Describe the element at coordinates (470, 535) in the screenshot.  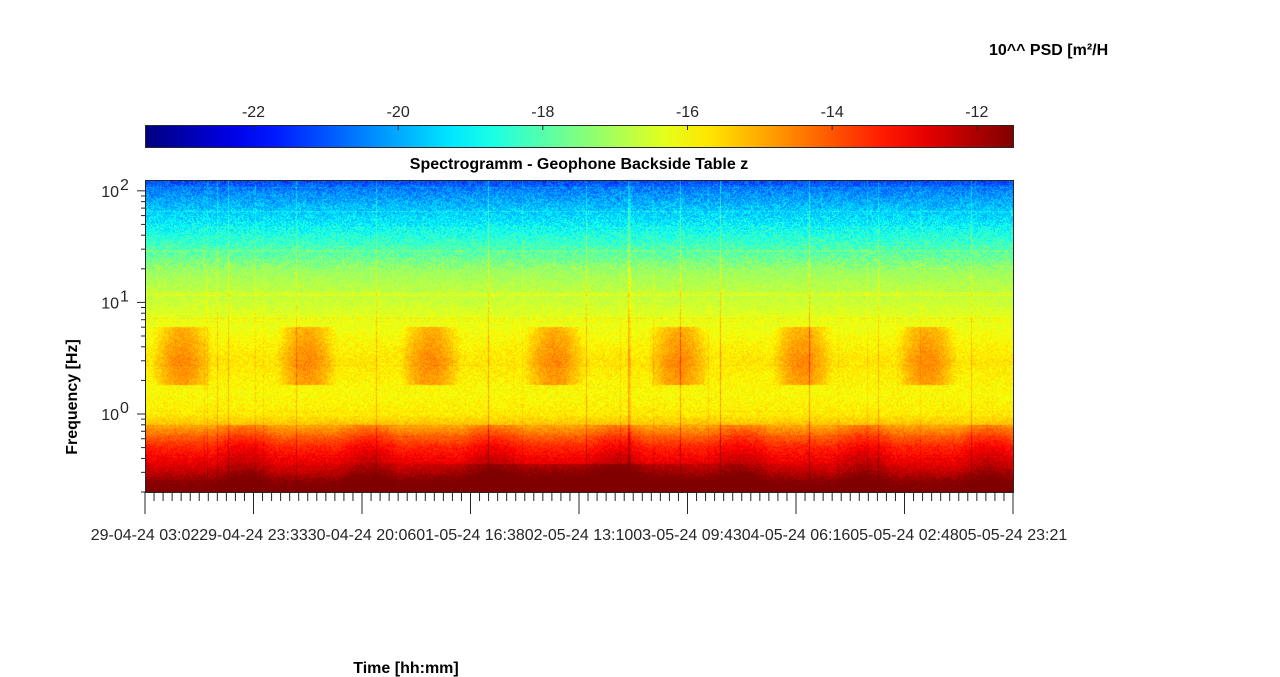
I see `x-tick-label: 01-05-24 16:38` at that location.